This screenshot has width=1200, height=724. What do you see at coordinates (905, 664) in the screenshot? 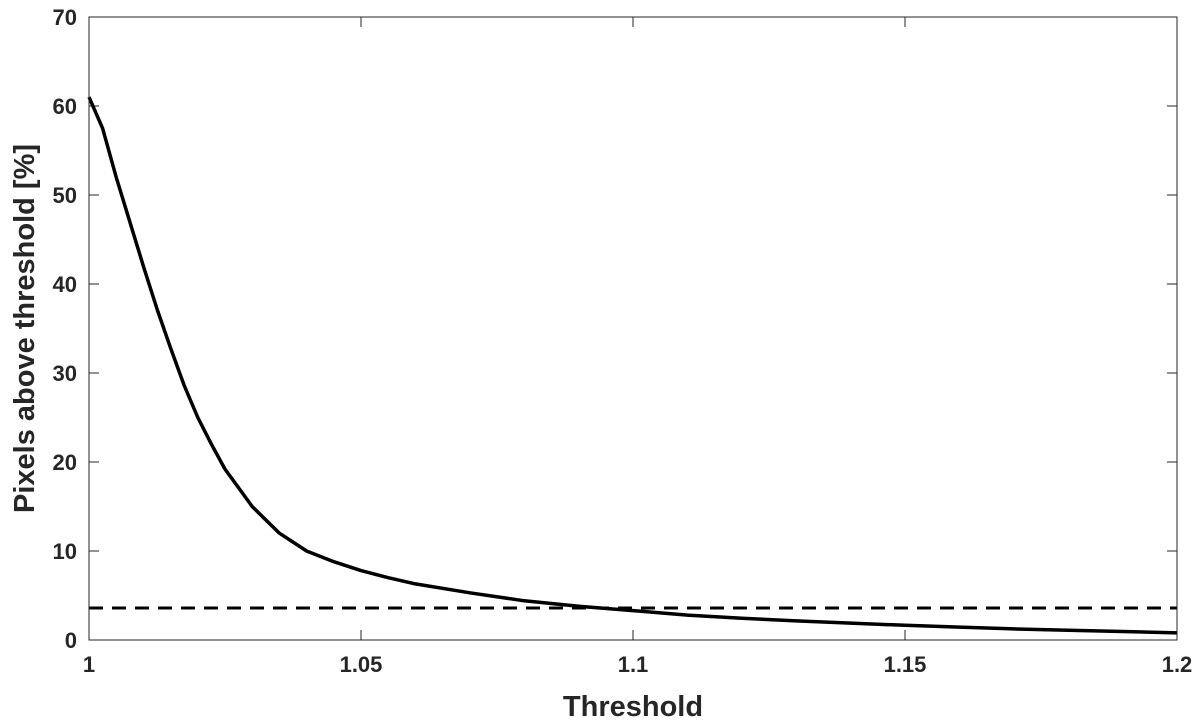
I see `x-tick-label: 1.15` at bounding box center [905, 664].